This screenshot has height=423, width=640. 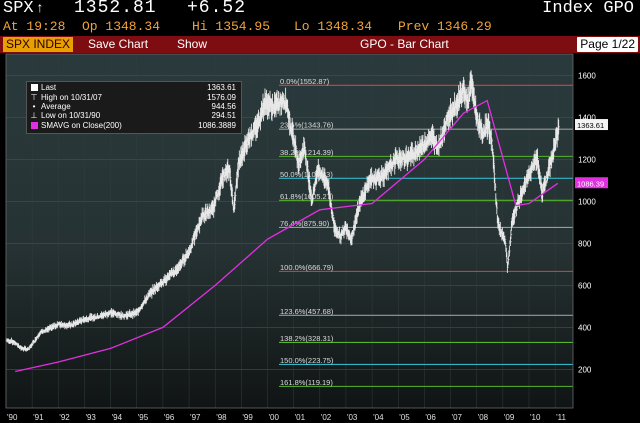 I want to click on previous-close: Prev 1346.29, so click(x=445, y=26).